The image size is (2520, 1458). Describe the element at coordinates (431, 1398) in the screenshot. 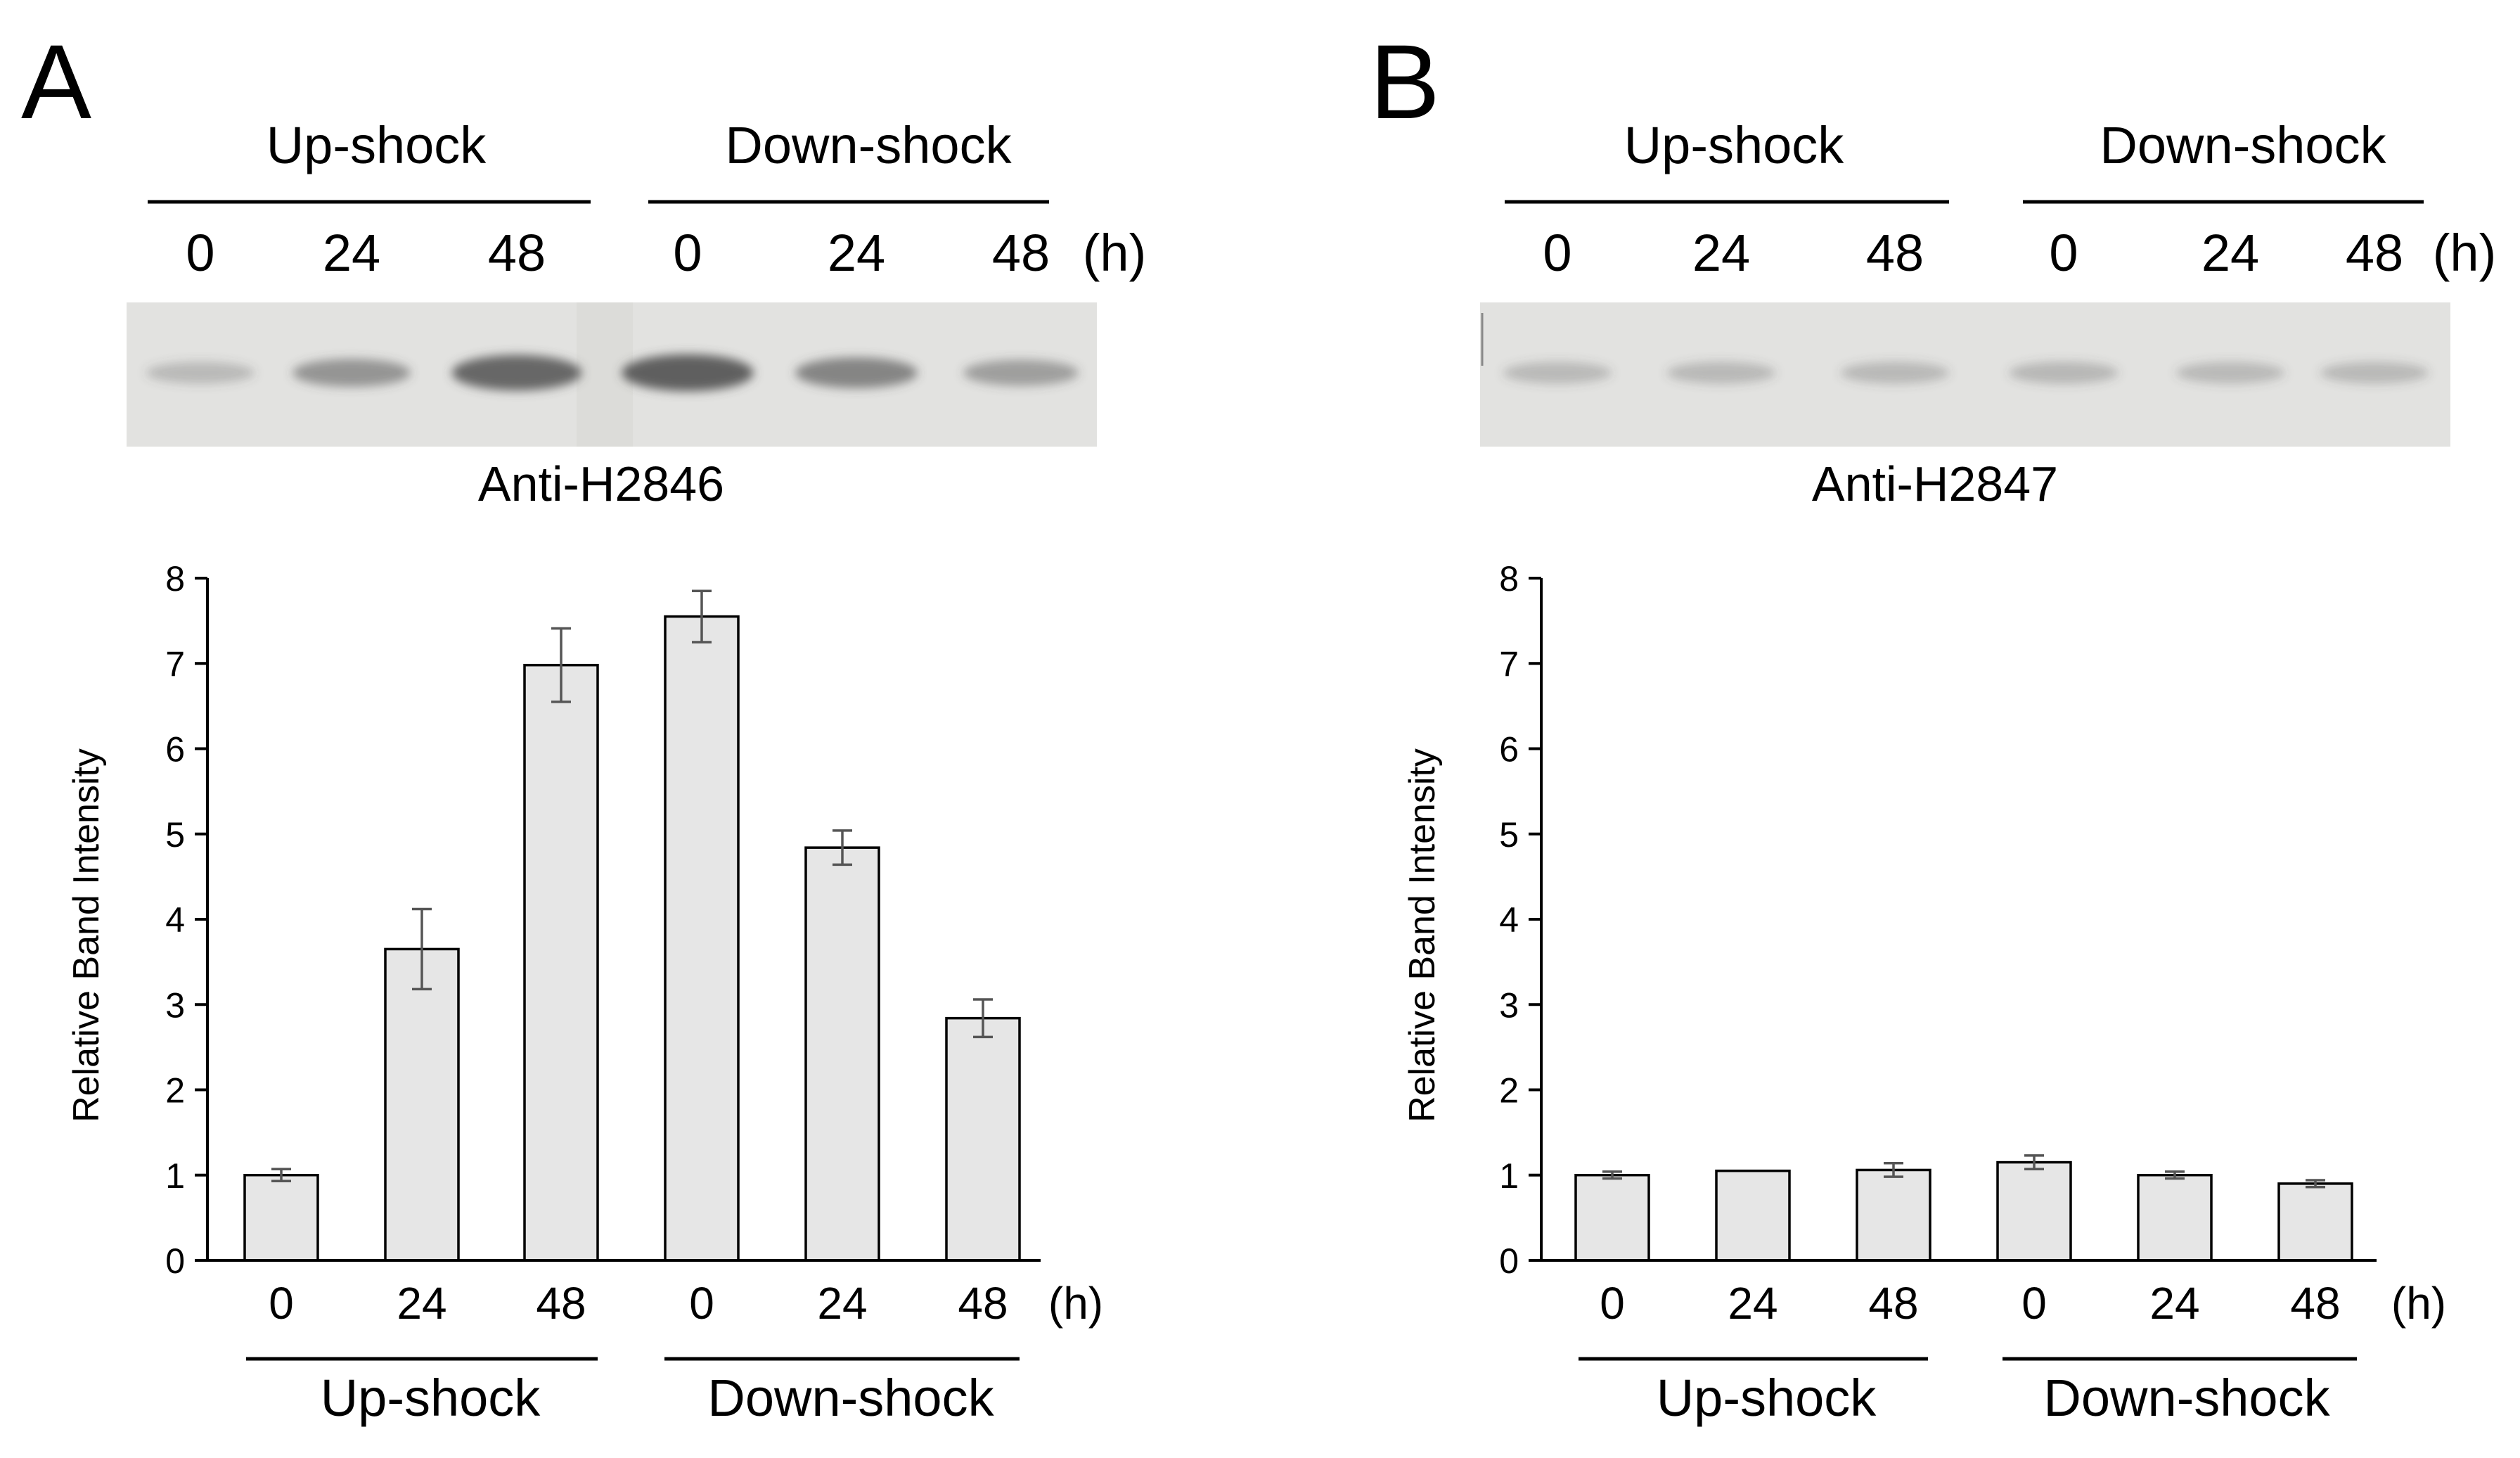

I see `chart-a-group-label-1: Up-shock` at that location.